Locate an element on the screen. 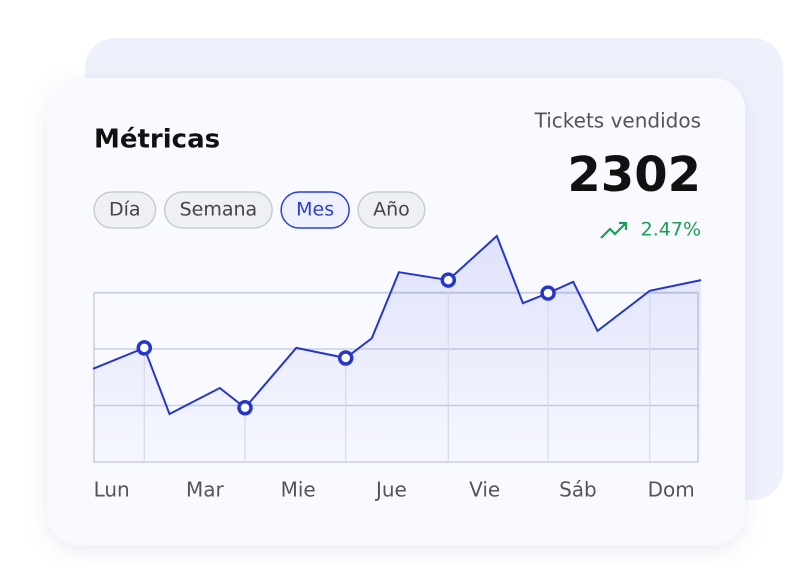 The height and width of the screenshot is (566, 792). filter-pill: Semana is located at coordinates (218, 210).